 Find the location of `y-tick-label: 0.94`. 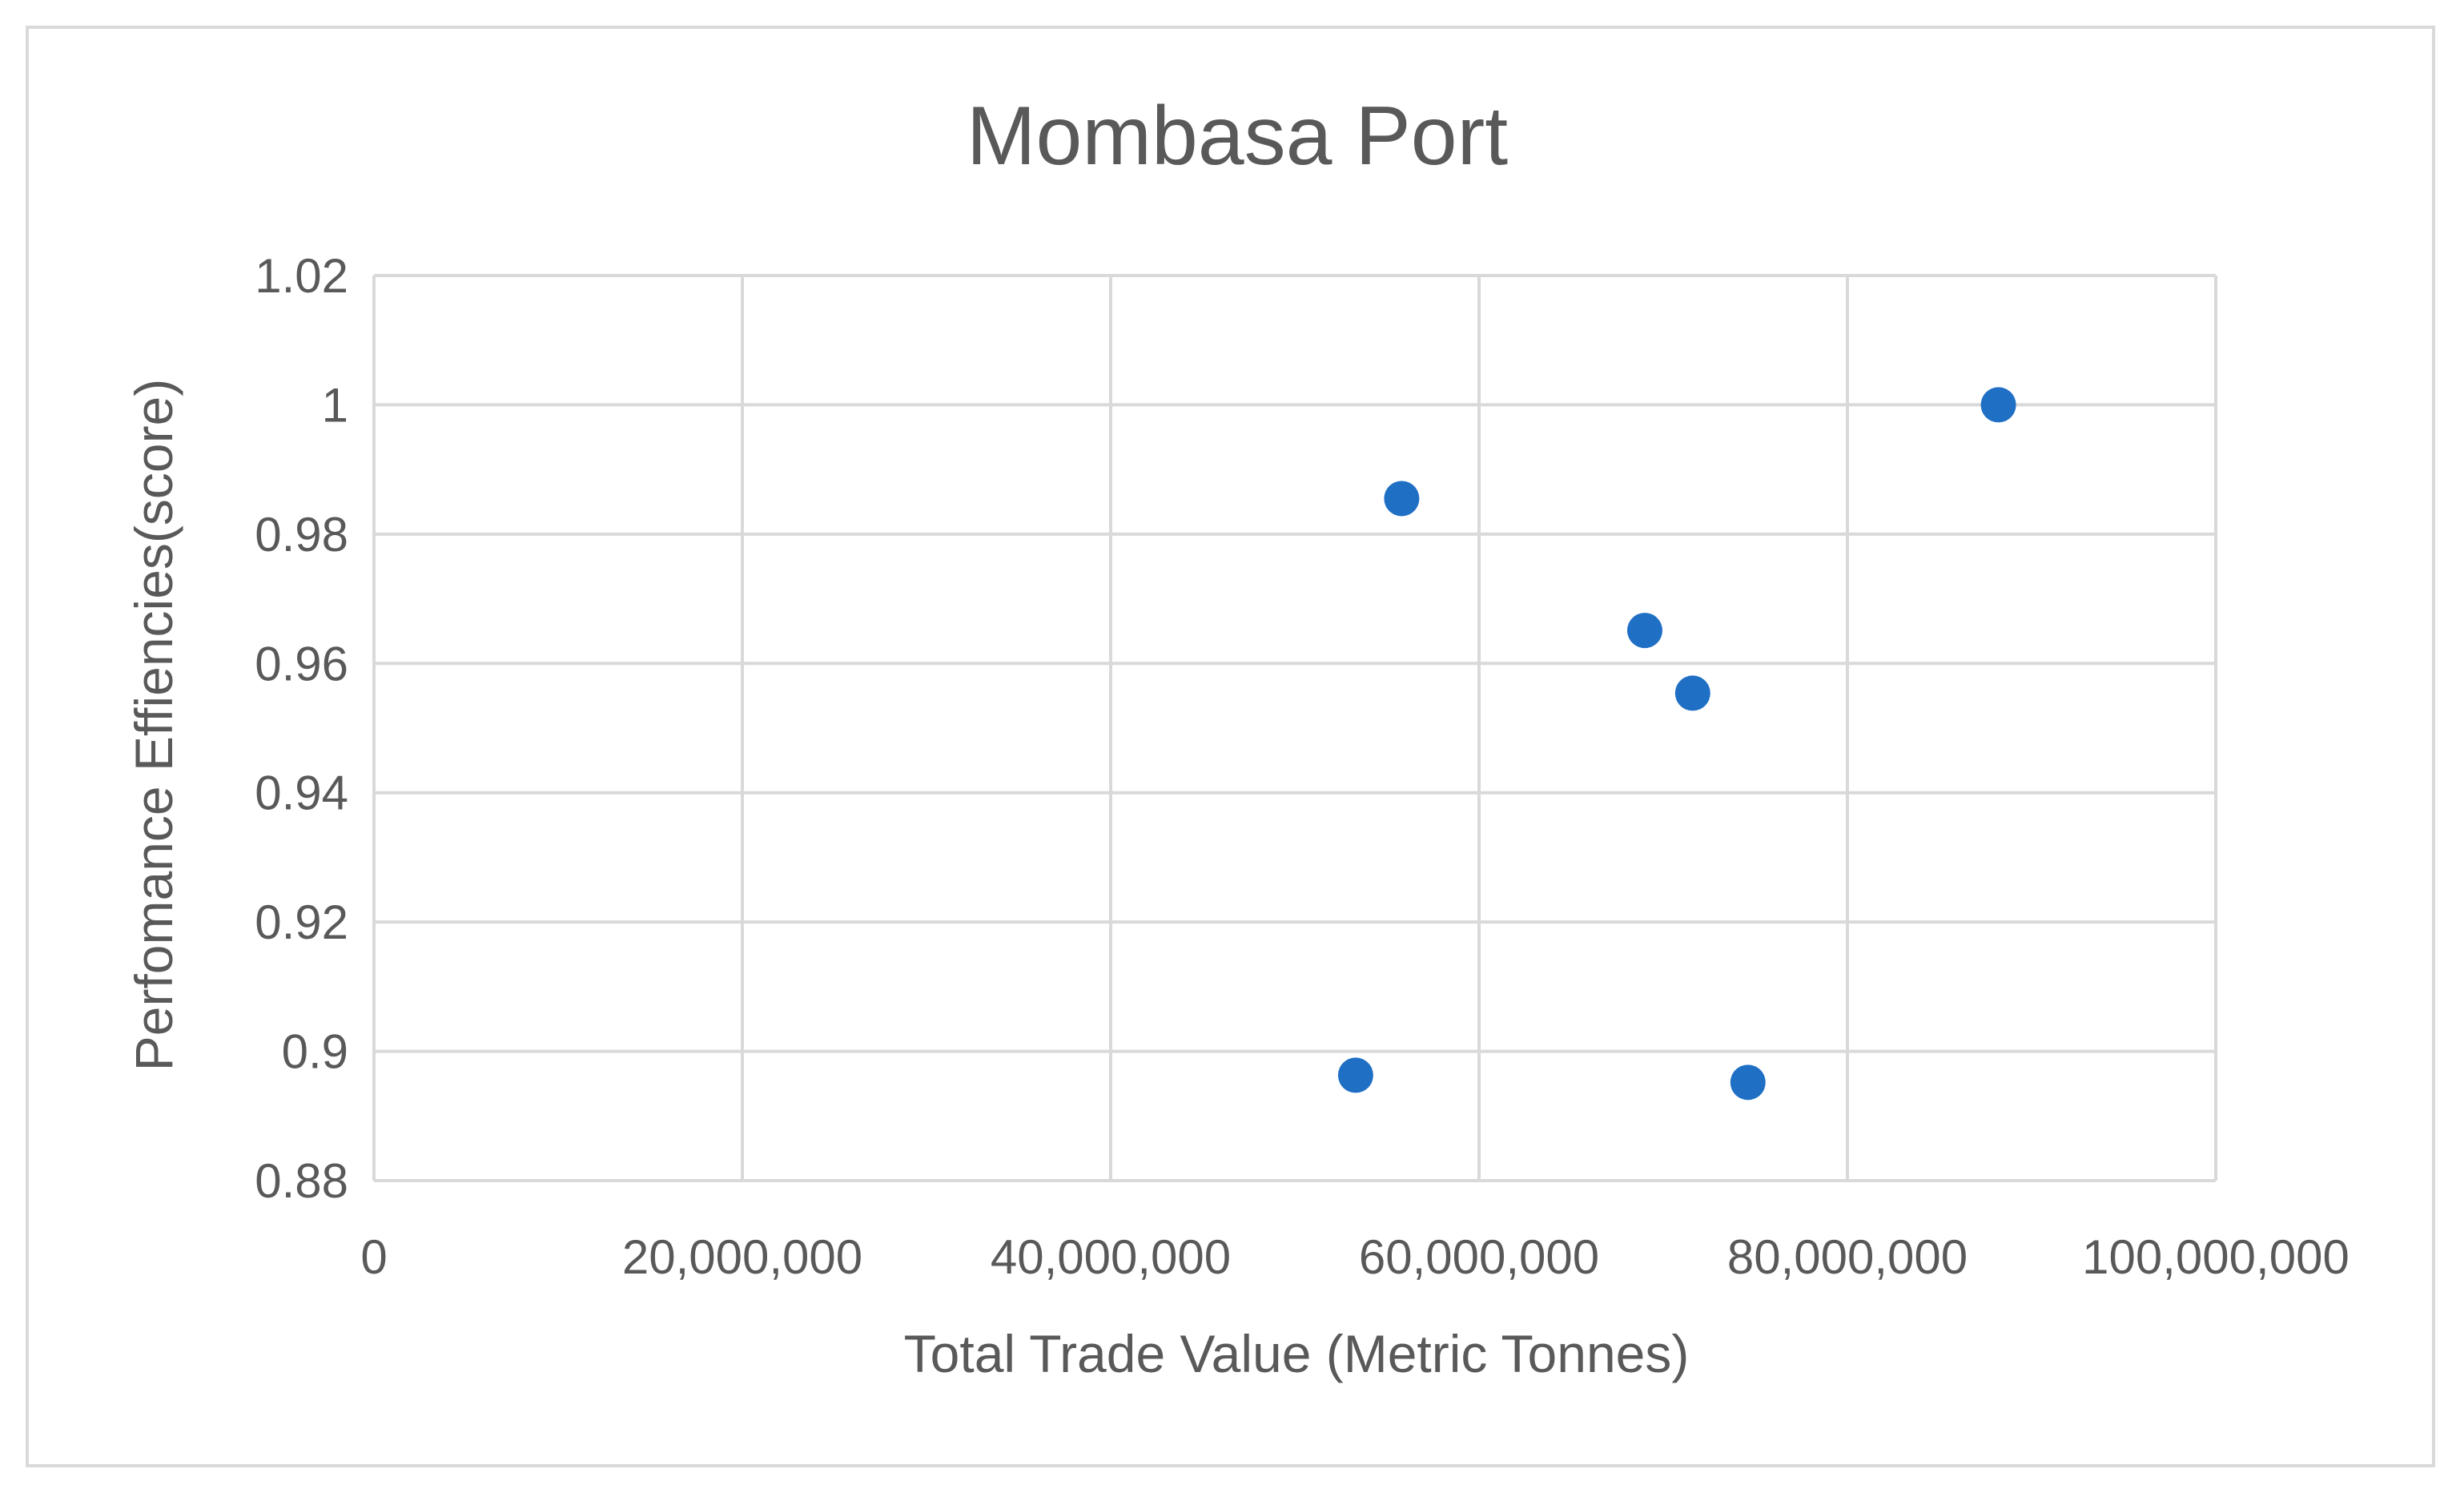

y-tick-label: 0.94 is located at coordinates (301, 793).